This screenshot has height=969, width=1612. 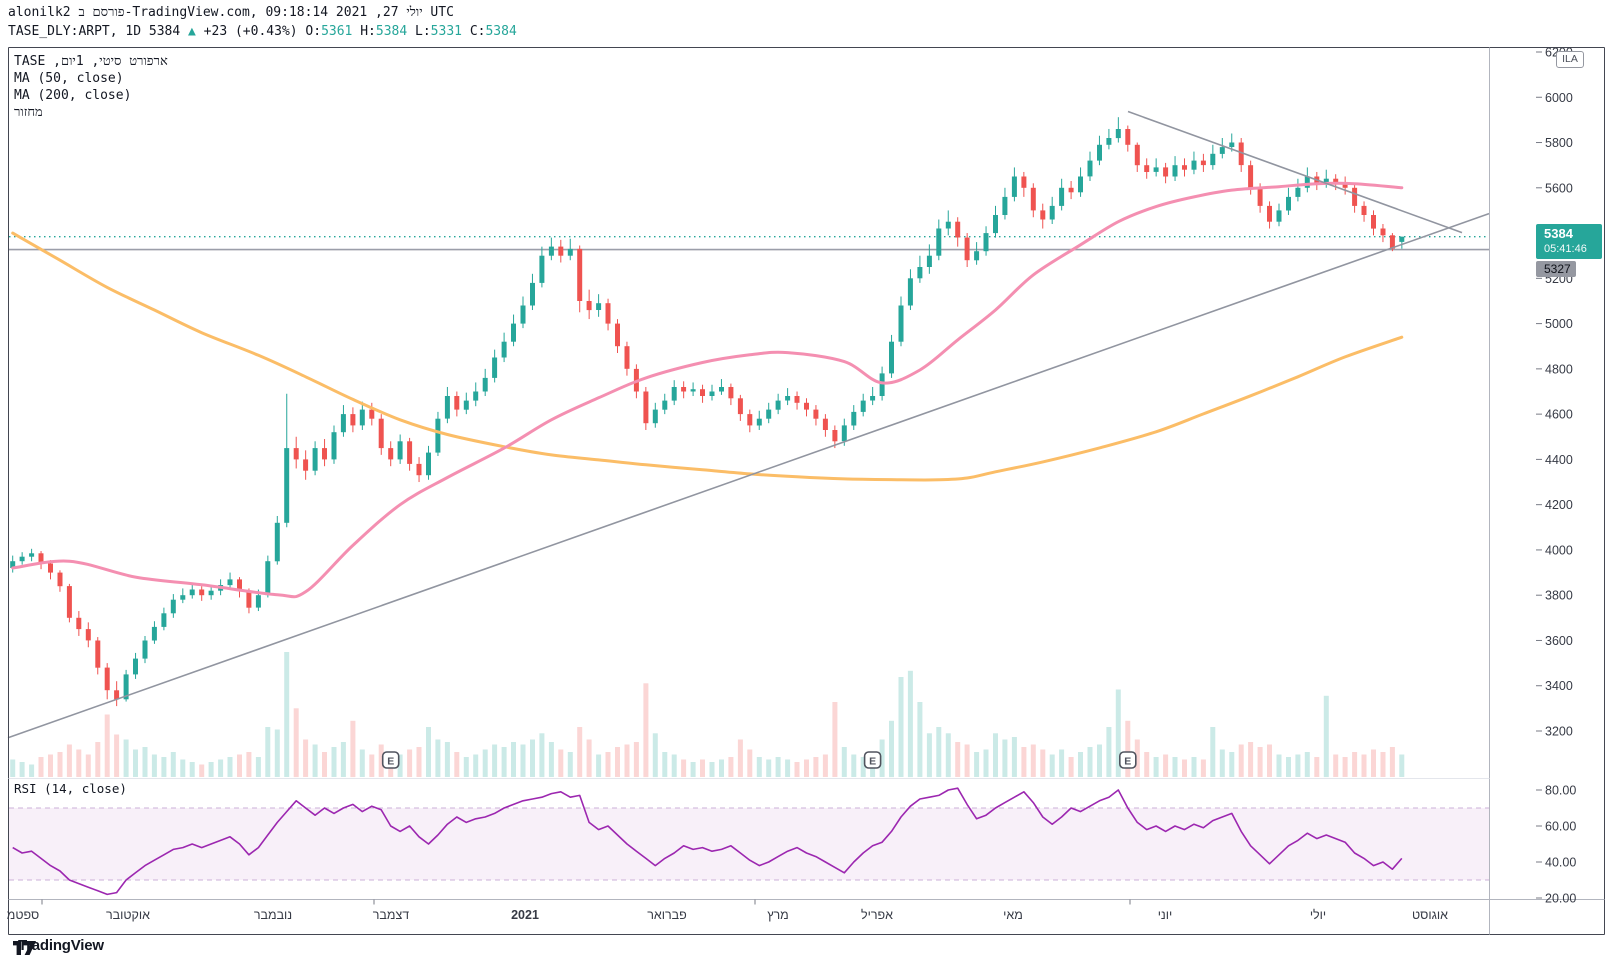 What do you see at coordinates (1295, 172) in the screenshot?
I see `descending-resistance` at bounding box center [1295, 172].